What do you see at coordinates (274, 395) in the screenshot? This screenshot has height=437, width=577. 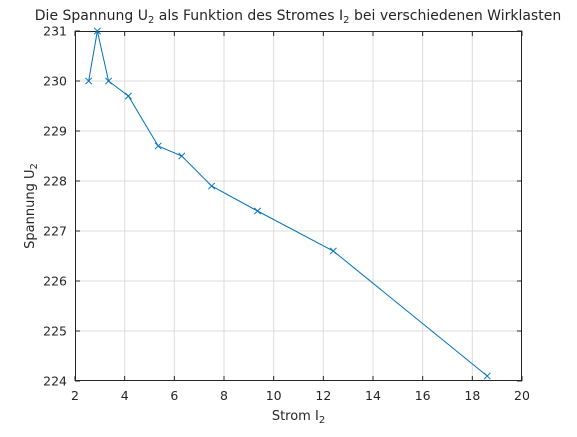 I see `x-tick-label: 10` at bounding box center [274, 395].